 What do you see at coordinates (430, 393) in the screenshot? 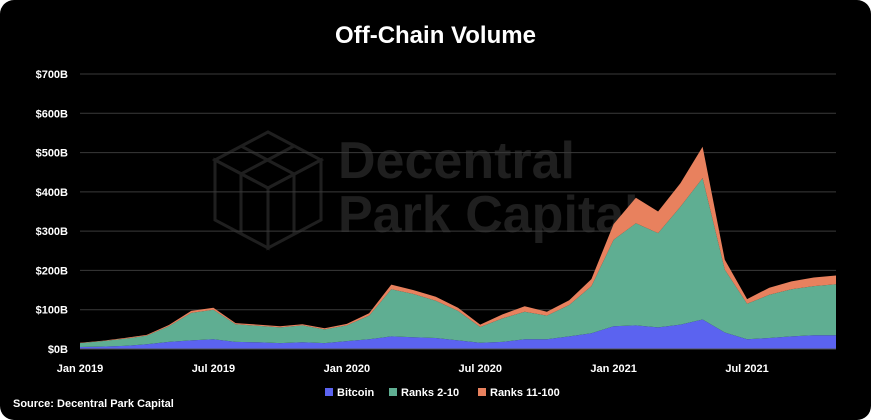
I see `legend-label: Ranks 2-10` at bounding box center [430, 393].